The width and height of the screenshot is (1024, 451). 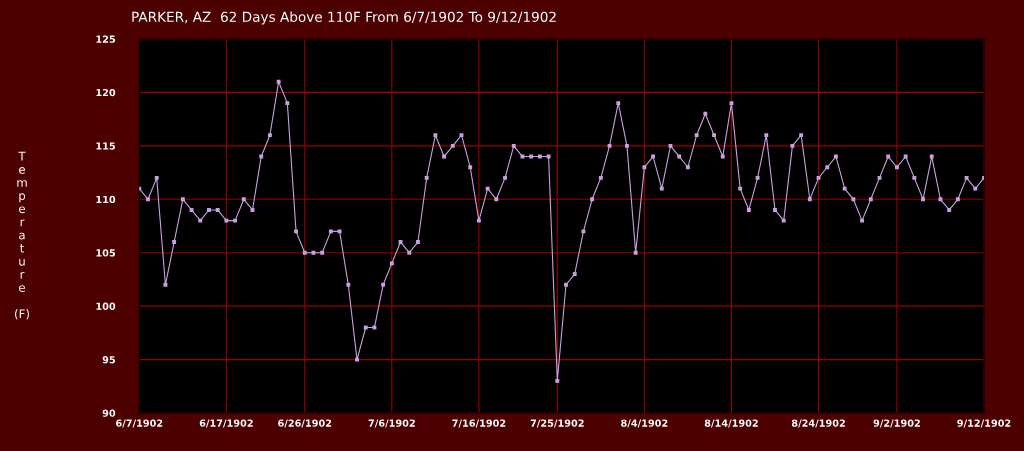 What do you see at coordinates (479, 423) in the screenshot?
I see `x-tick-label: 7/16/1902` at bounding box center [479, 423].